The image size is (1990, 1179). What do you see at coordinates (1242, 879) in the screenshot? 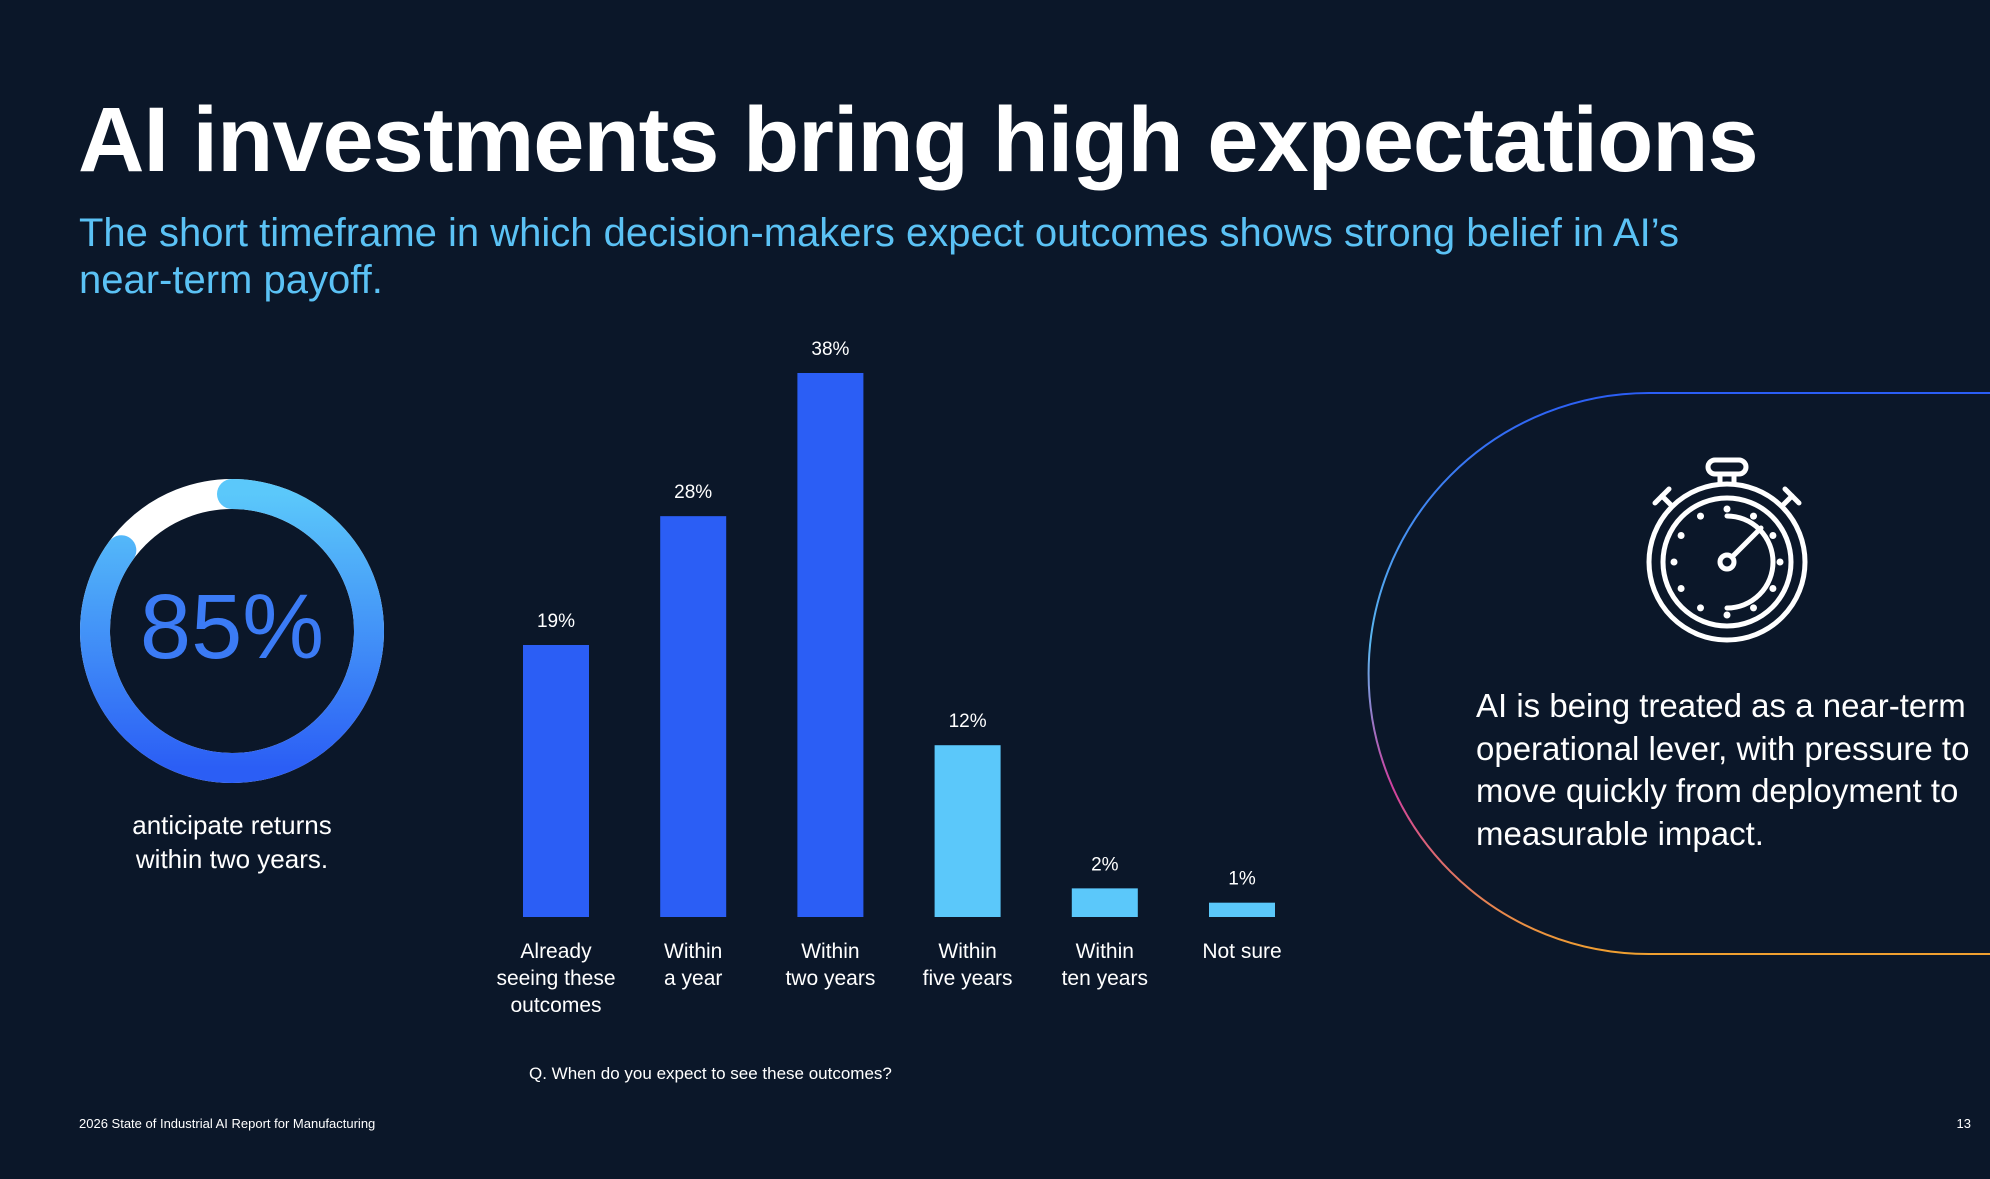
I see `bar-value-label: 1%` at bounding box center [1242, 879].